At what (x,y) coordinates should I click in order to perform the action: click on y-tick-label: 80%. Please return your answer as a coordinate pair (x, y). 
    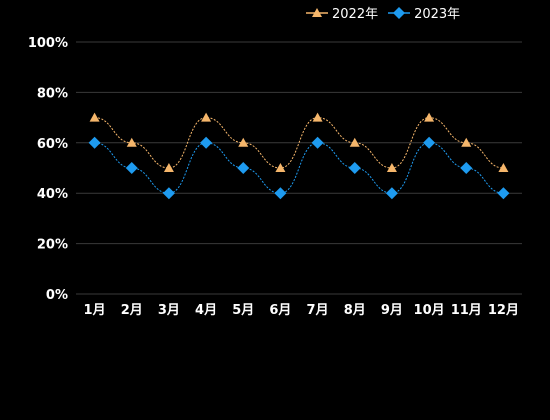
    Looking at the image, I should click on (52, 93).